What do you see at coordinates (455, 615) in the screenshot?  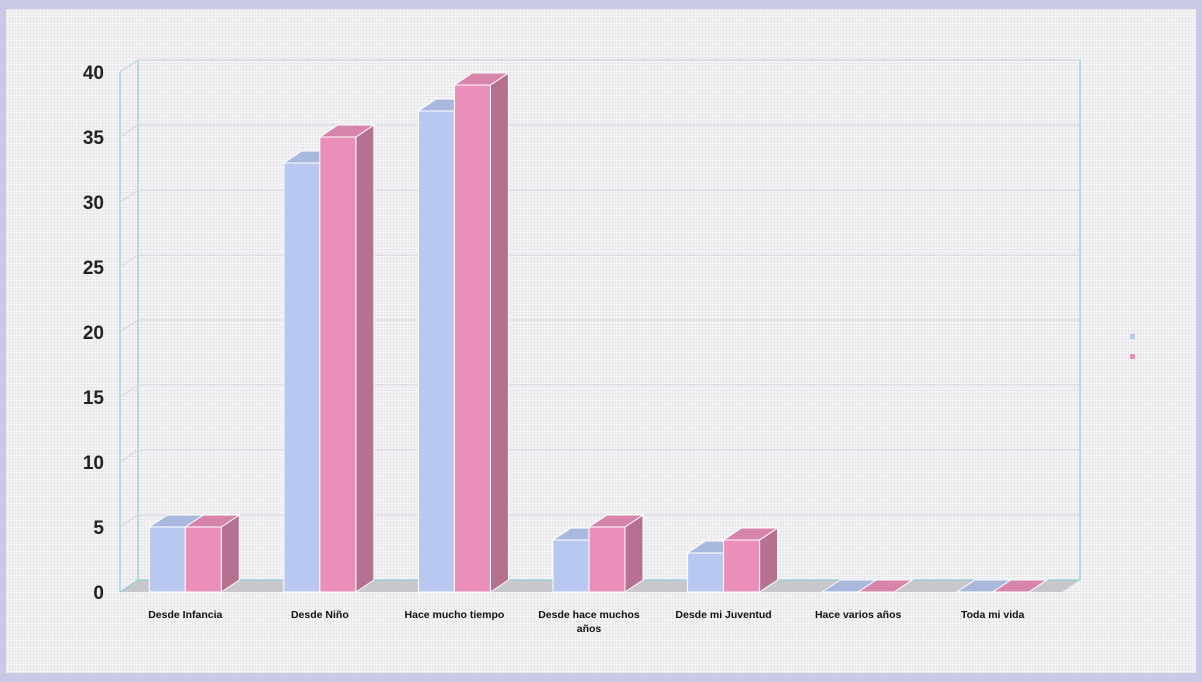 I see `x-tick-label: Hace mucho tiempo` at bounding box center [455, 615].